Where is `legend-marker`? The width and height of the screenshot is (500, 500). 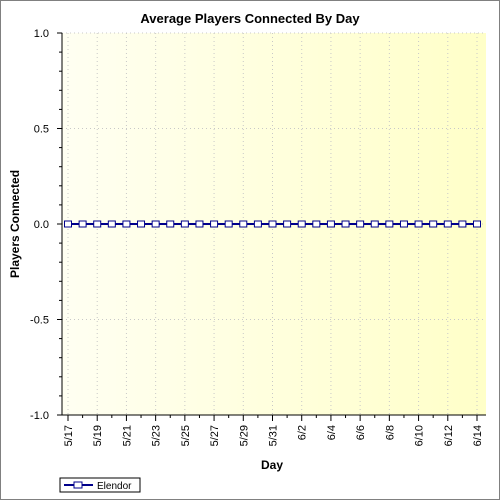 legend-marker is located at coordinates (78, 485).